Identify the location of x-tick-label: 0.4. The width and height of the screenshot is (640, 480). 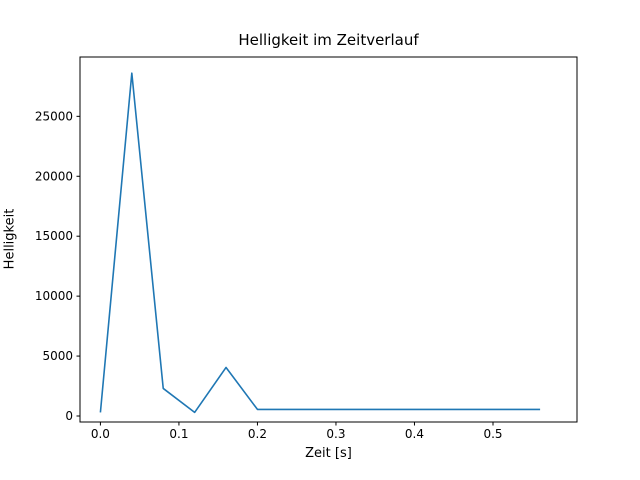
(414, 434).